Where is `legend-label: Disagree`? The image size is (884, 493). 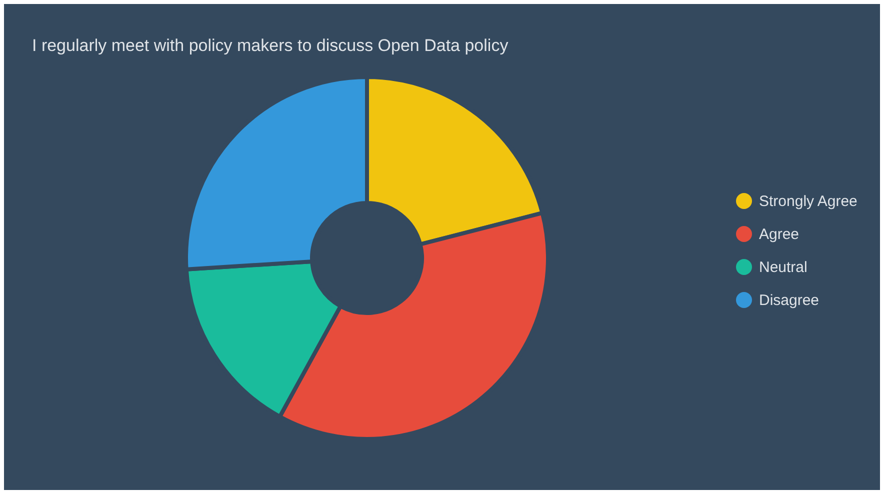
legend-label: Disagree is located at coordinates (789, 300).